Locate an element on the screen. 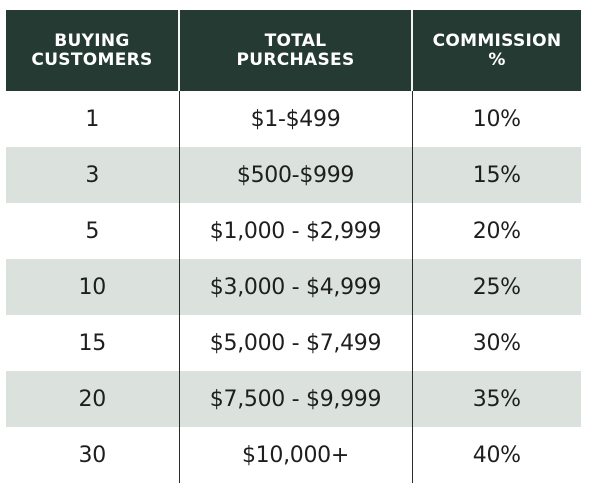 This screenshot has height=501, width=602. cell-total-purchases: $7,500 - $9,999 is located at coordinates (295, 399).